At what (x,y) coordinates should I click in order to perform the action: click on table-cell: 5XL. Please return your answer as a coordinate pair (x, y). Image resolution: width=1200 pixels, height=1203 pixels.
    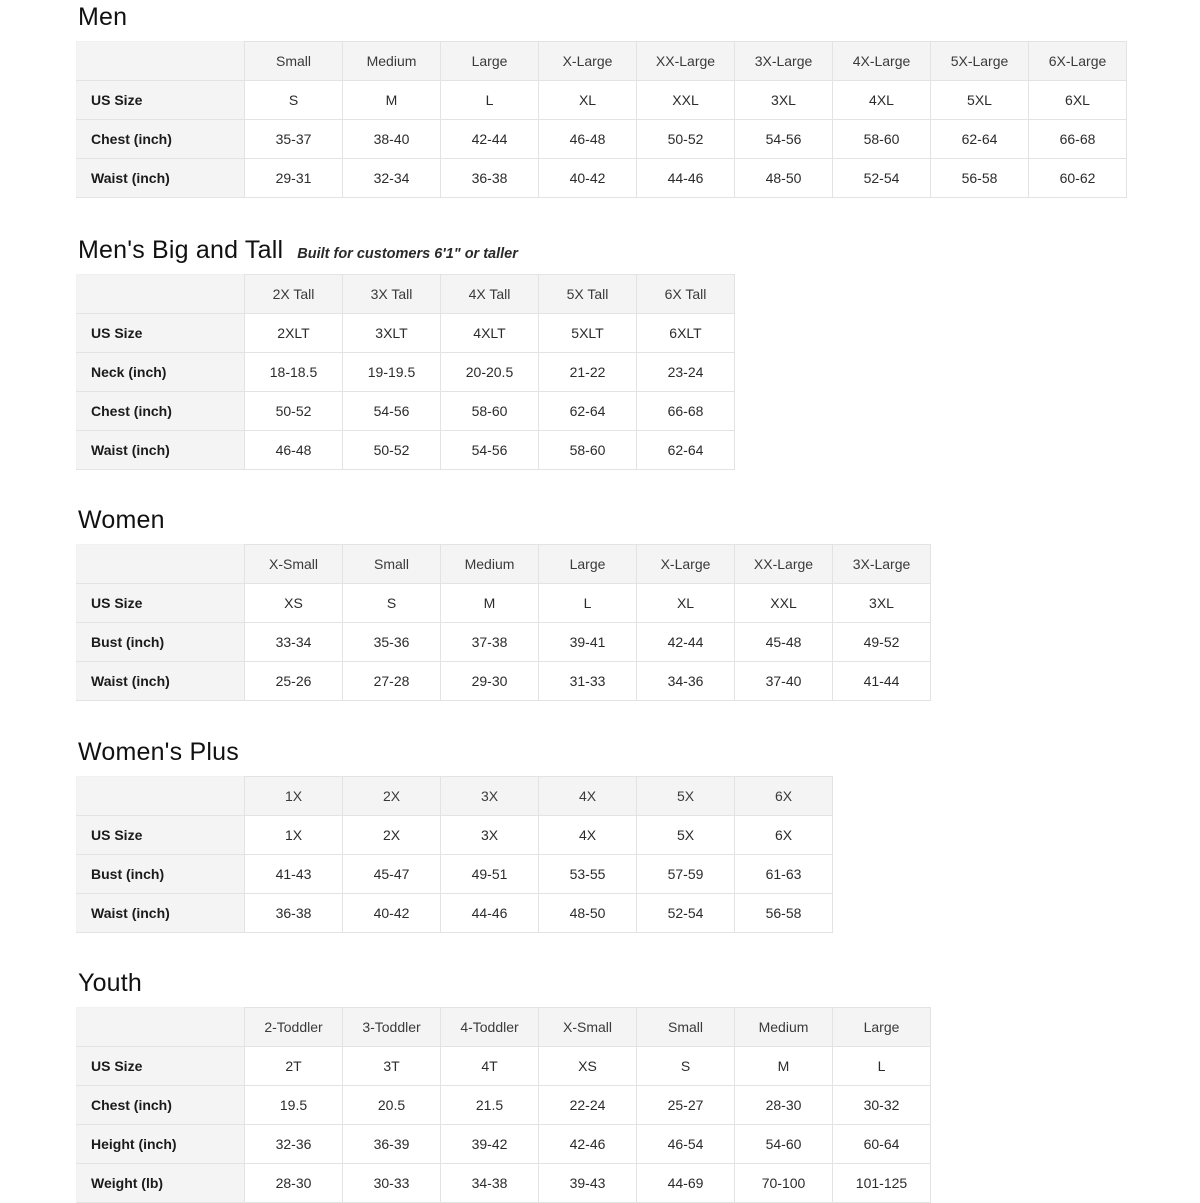
    Looking at the image, I should click on (979, 100).